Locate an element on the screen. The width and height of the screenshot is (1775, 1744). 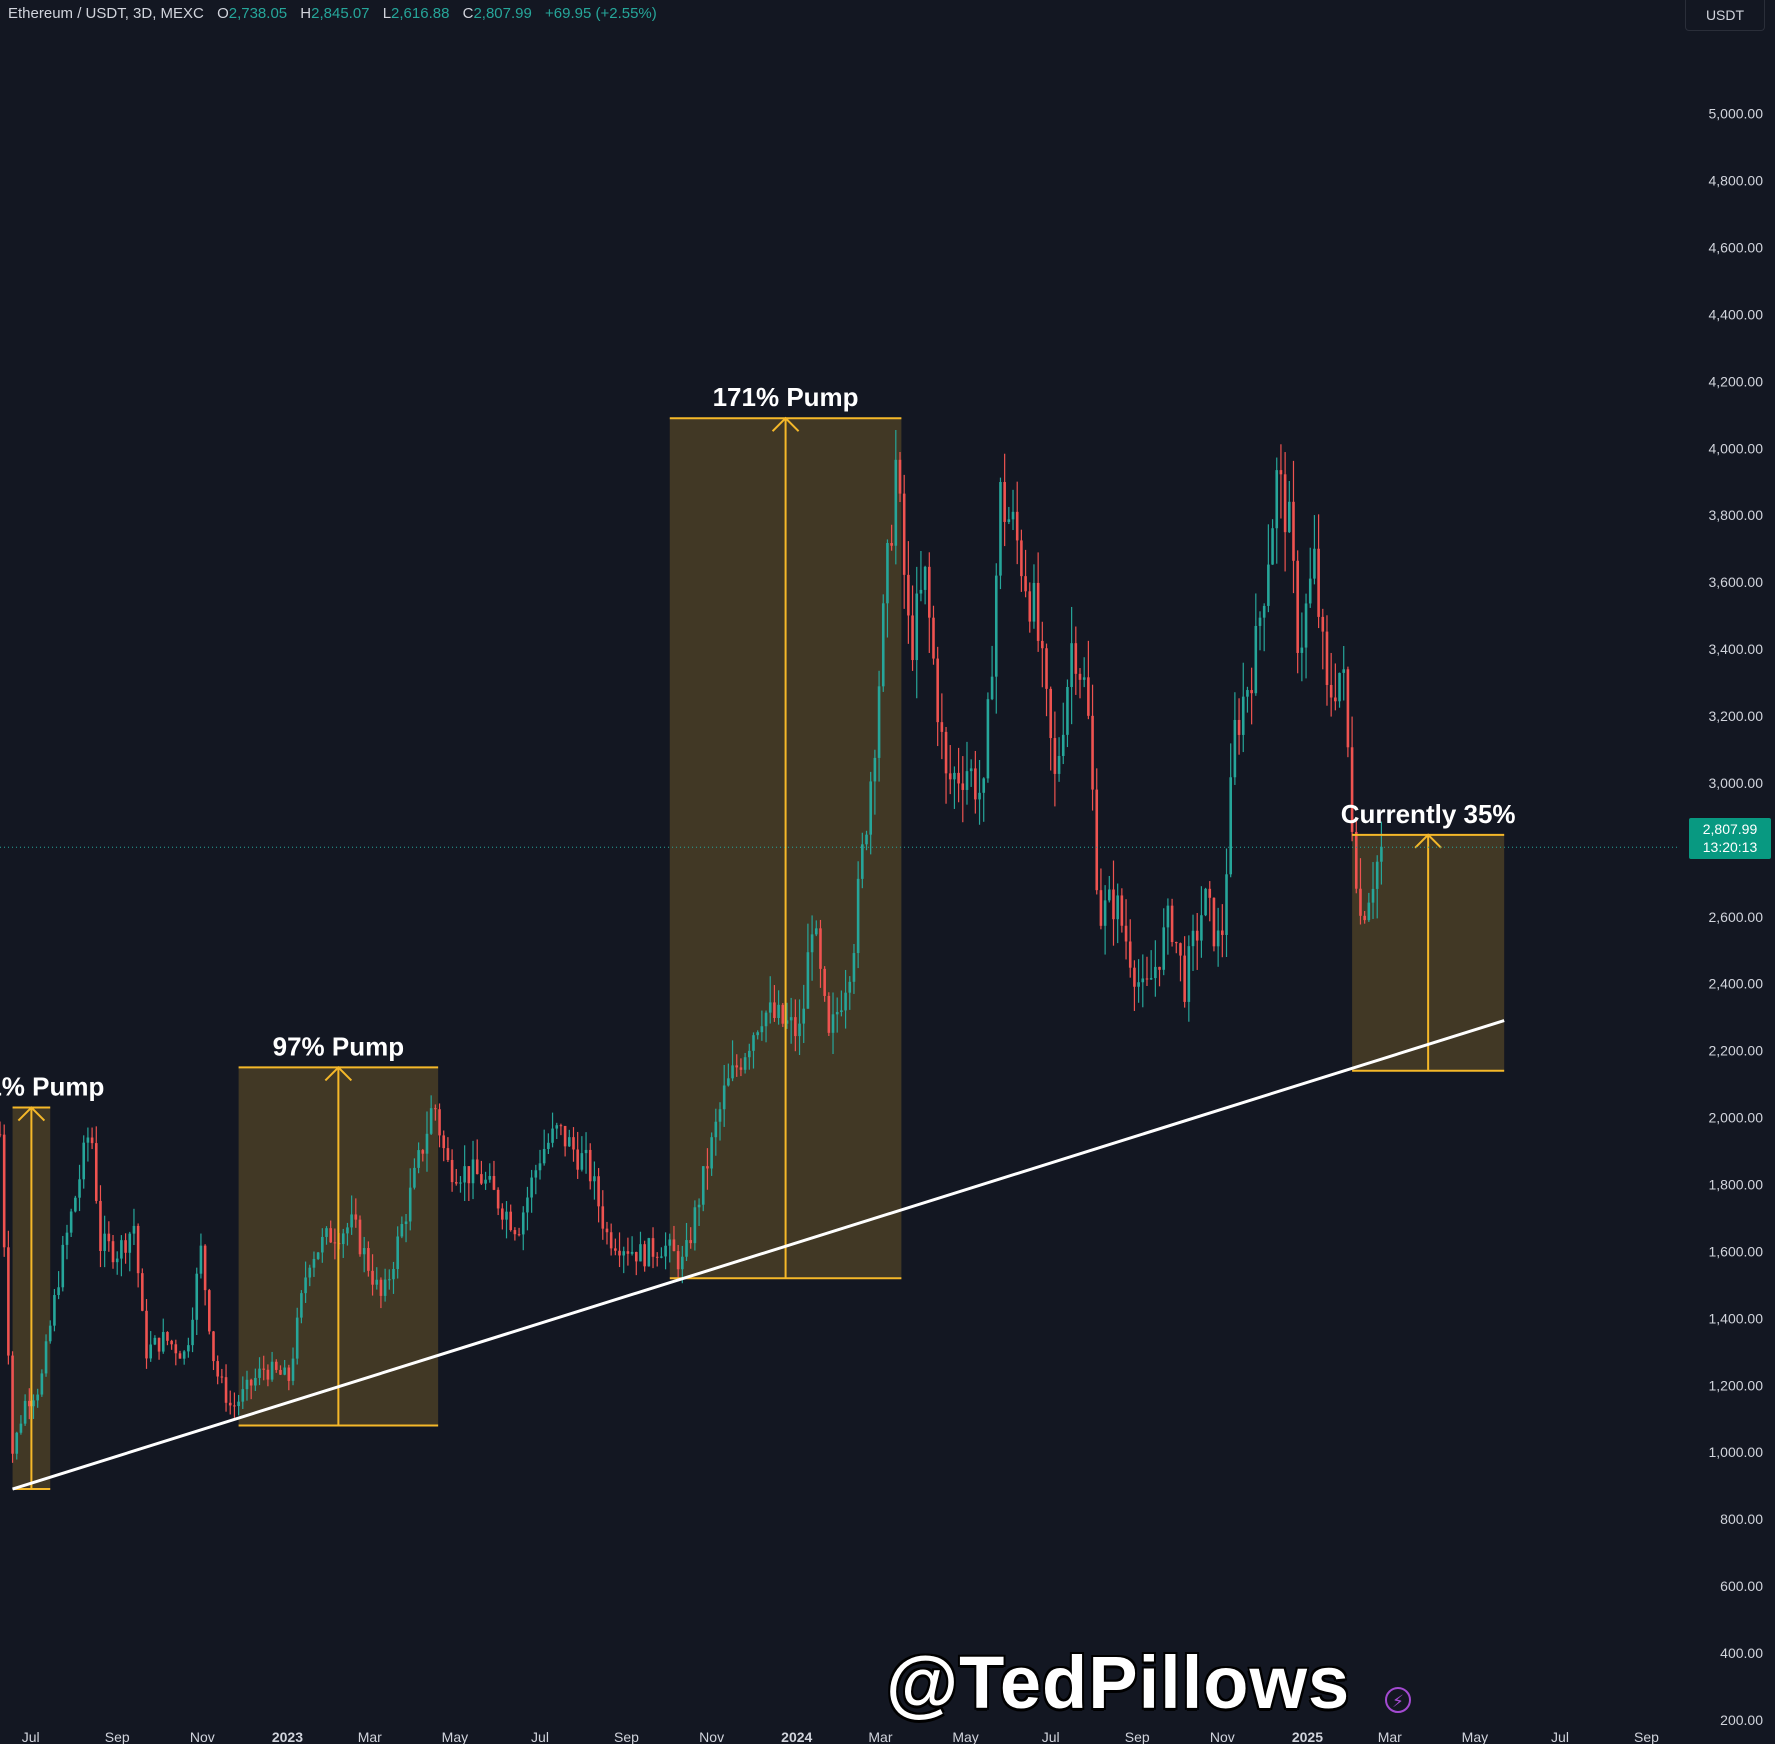
y-tick-label: 2,600.00 is located at coordinates (1736, 917).